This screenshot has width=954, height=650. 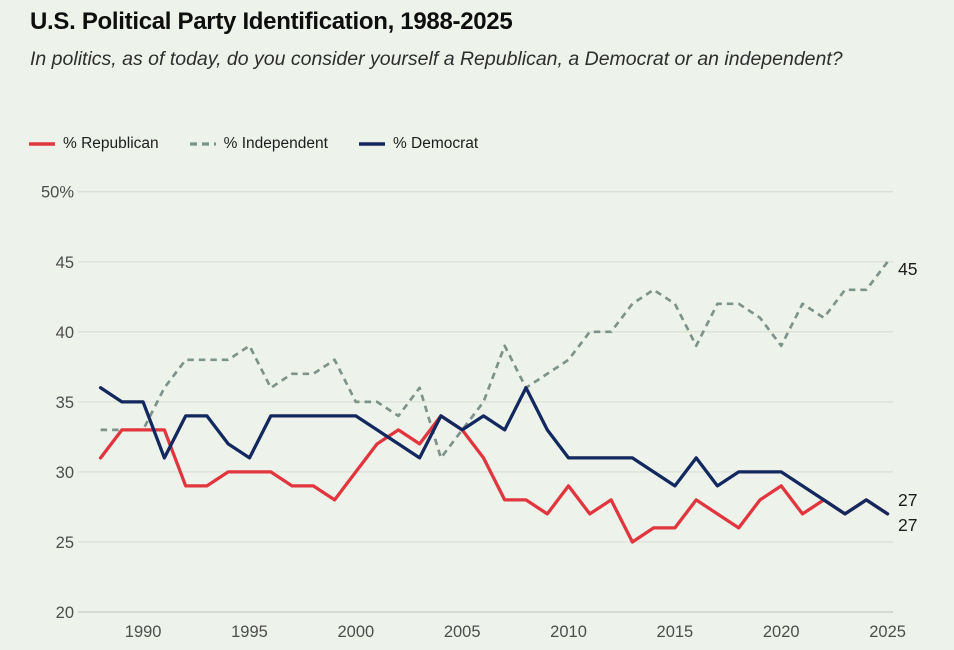 I want to click on x-tick-label-1990: 1990, so click(x=143, y=632).